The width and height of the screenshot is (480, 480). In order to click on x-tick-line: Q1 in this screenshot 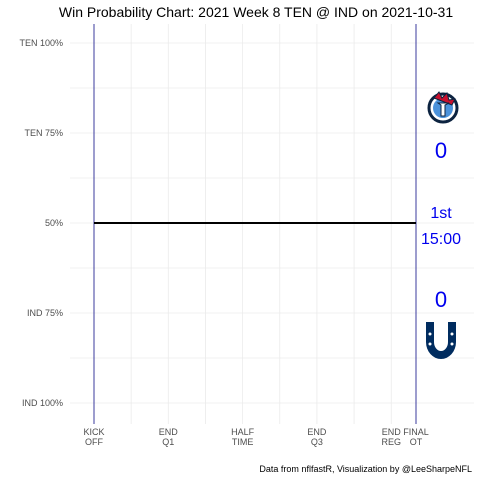, I will do `click(168, 442)`.